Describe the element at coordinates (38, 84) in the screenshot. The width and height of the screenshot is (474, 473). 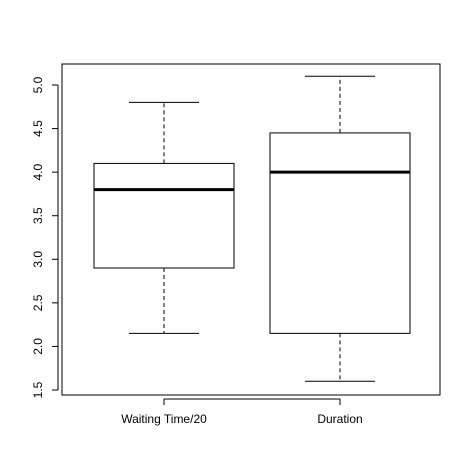
I see `y-tick-label: 5.0` at that location.